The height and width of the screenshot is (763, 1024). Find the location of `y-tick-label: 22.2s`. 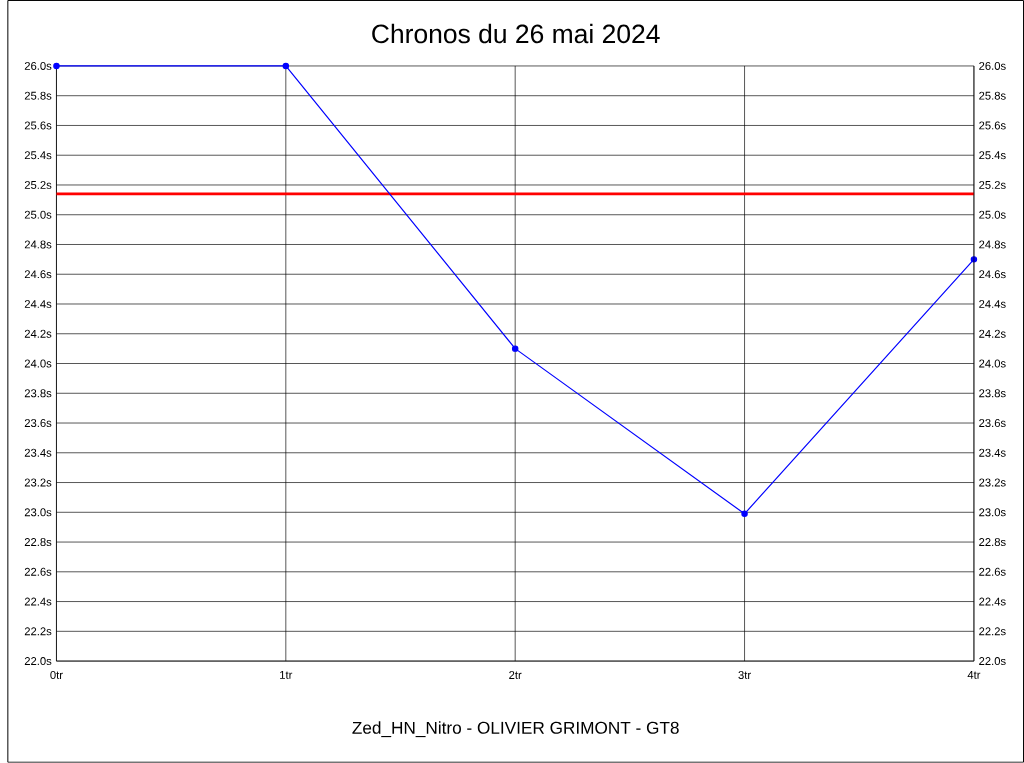

y-tick-label: 22.2s is located at coordinates (38, 631).